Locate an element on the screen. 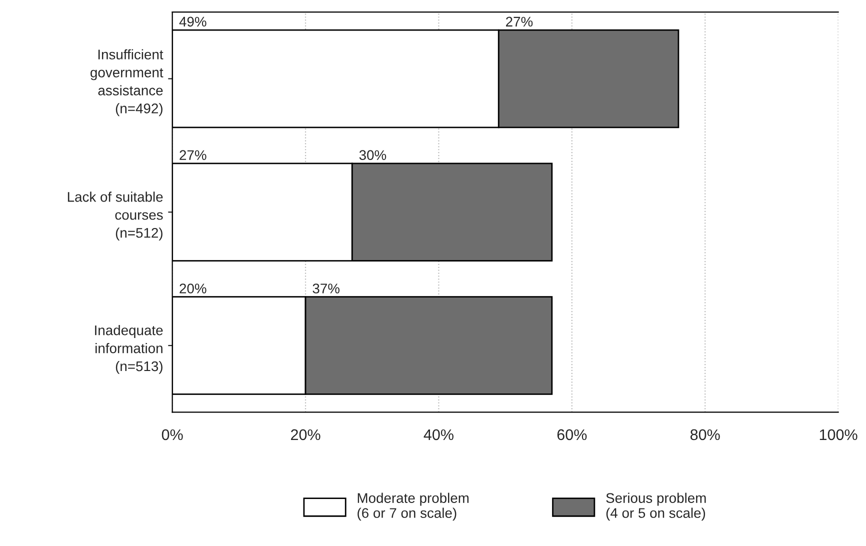 This screenshot has height=546, width=866. y-tick-label: Lack of suitable courses (n=512) is located at coordinates (115, 216).